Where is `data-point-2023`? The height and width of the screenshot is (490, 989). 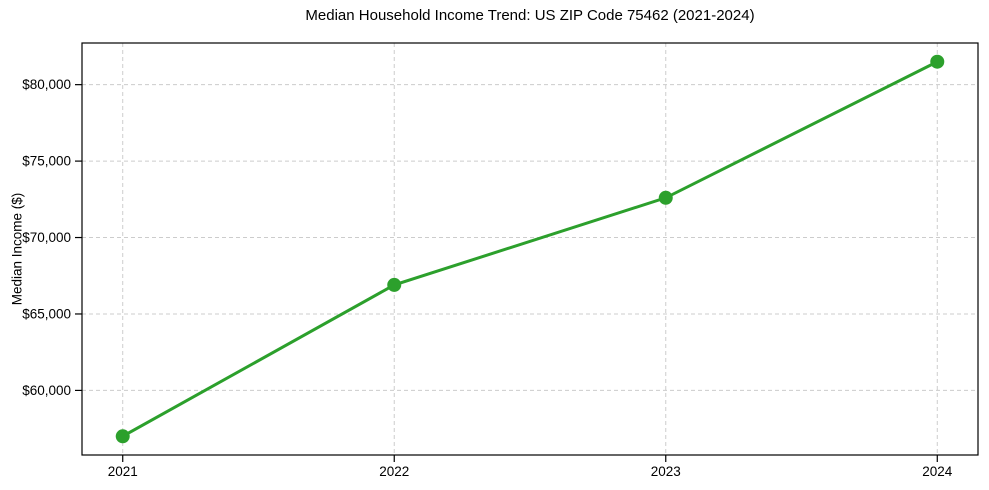
data-point-2023 is located at coordinates (665, 197).